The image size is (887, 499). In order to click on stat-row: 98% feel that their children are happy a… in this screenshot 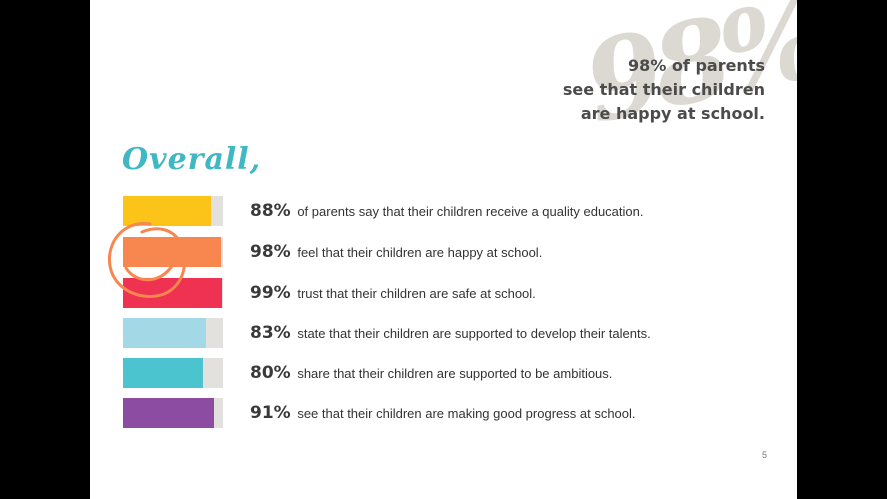, I will do `click(423, 252)`.